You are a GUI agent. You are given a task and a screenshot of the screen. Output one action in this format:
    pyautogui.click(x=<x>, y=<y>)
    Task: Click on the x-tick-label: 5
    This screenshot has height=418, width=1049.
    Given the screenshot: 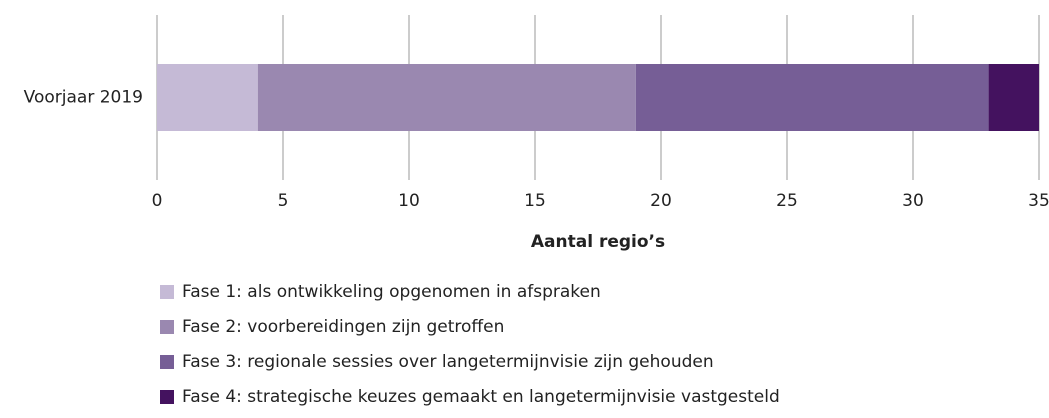 What is the action you would take?
    pyautogui.click(x=283, y=201)
    